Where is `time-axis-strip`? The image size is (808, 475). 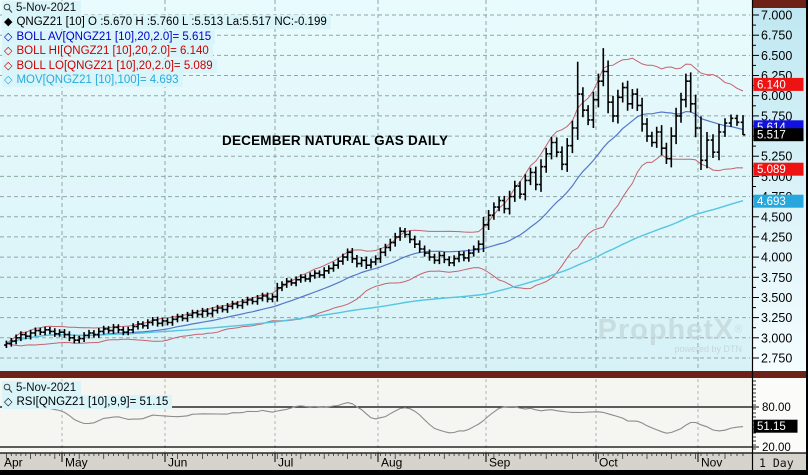
time-axis-strip is located at coordinates (404, 461).